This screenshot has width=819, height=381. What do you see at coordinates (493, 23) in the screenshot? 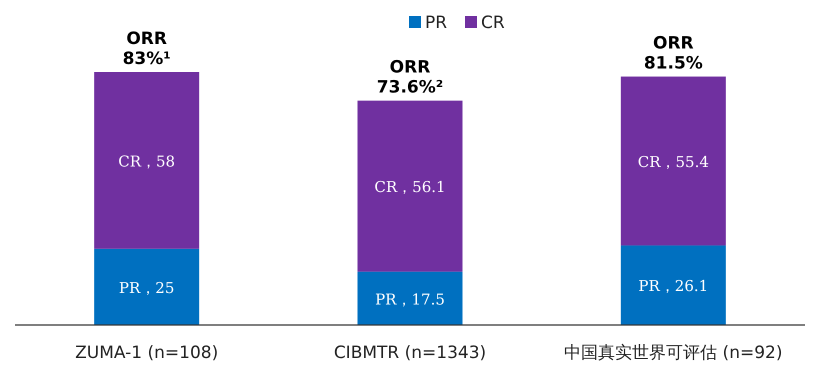
I see `legend-label: CR` at bounding box center [493, 23].